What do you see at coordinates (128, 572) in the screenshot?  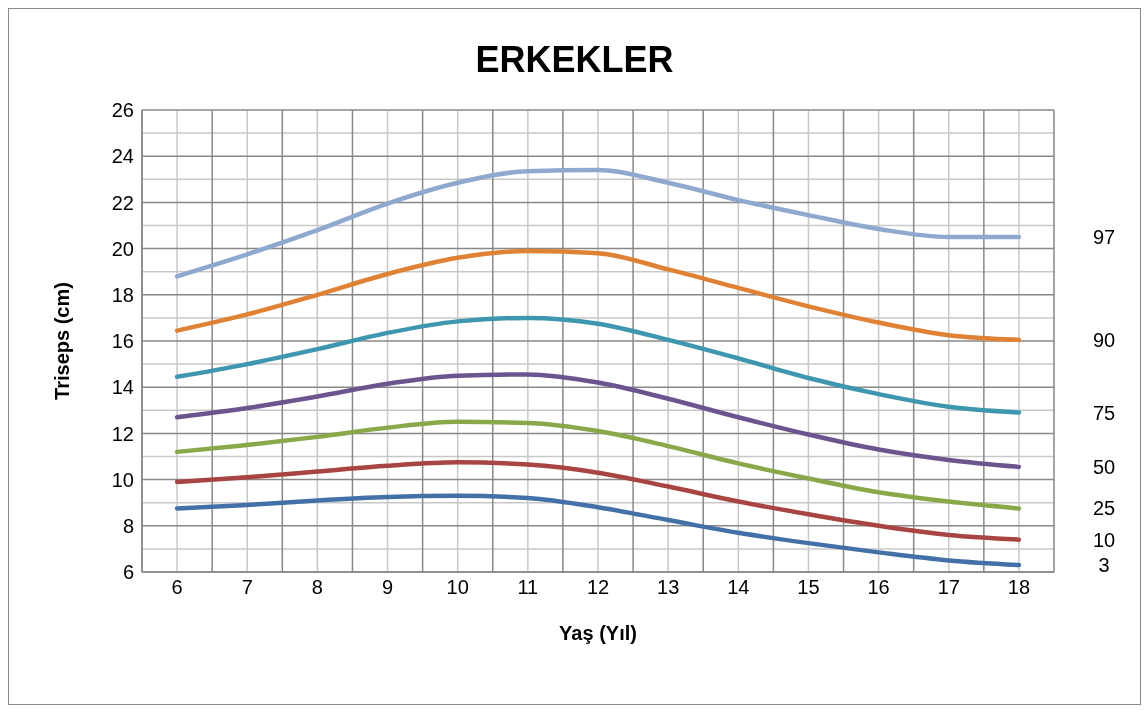 I see `y-tick-label: 6` at bounding box center [128, 572].